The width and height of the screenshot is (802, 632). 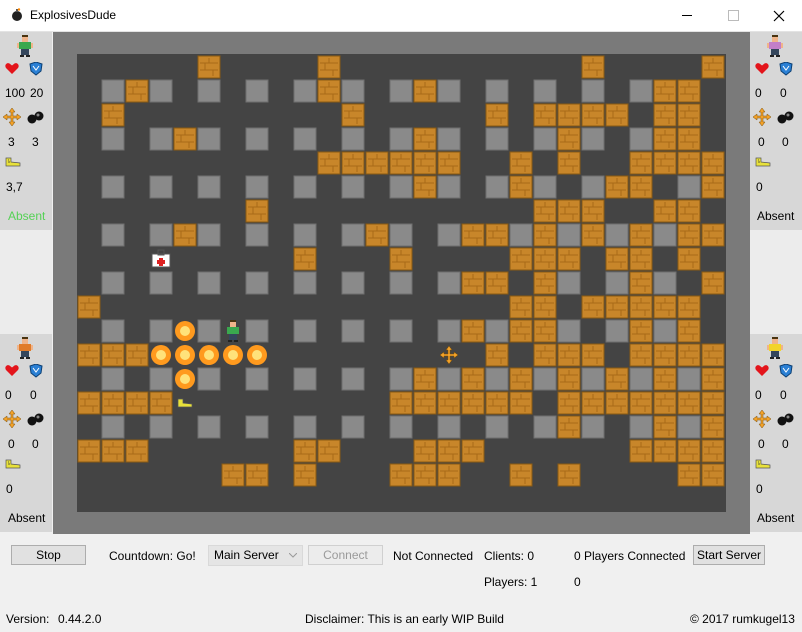 I want to click on copyright: © 2017 rumkugel13, so click(x=742, y=619).